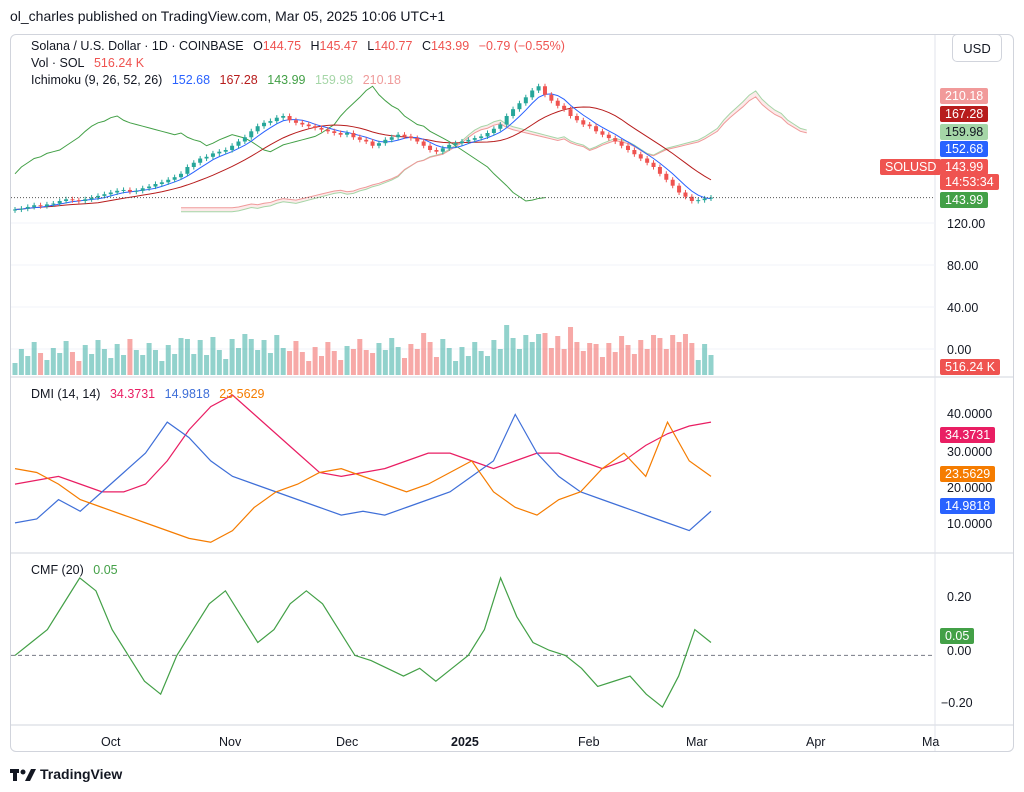 The height and width of the screenshot is (792, 1024). Describe the element at coordinates (970, 524) in the screenshot. I see `dmi-tick: 10.0000` at that location.